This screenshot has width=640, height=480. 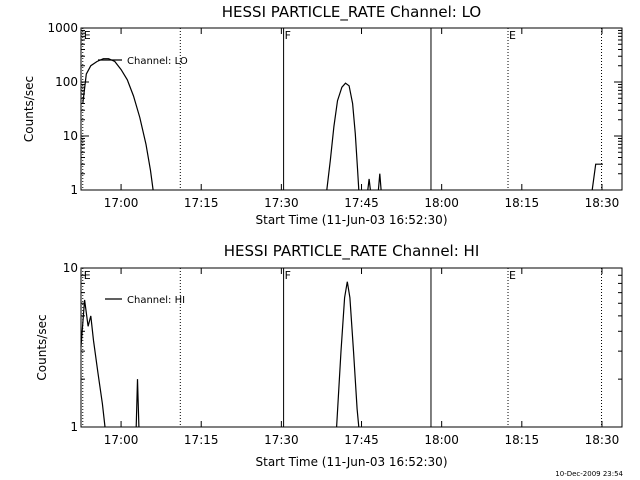 What do you see at coordinates (62, 28) in the screenshot?
I see `y-tick-label: 1000` at bounding box center [62, 28].